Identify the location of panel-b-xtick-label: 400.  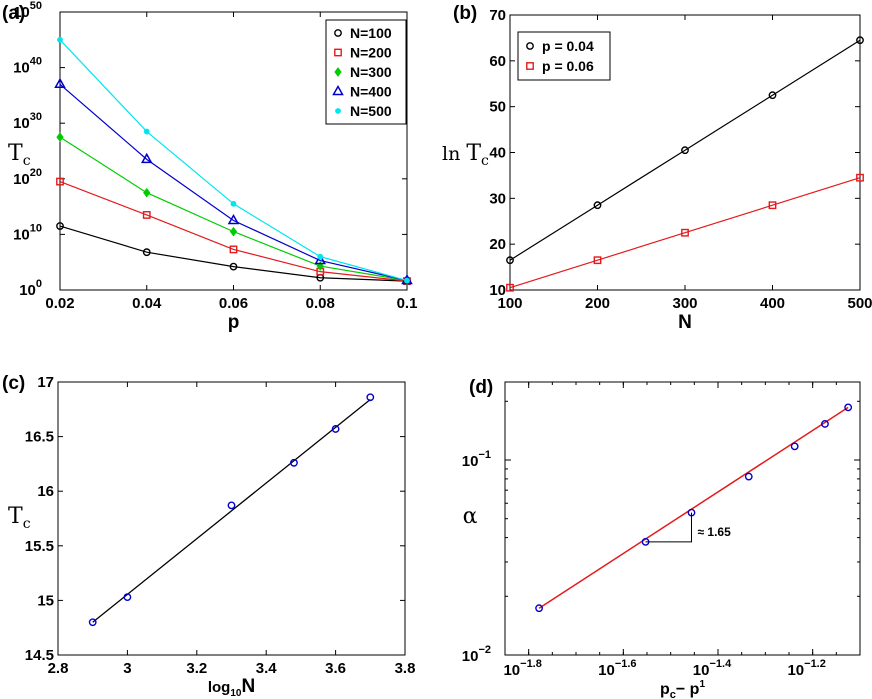
(772, 303).